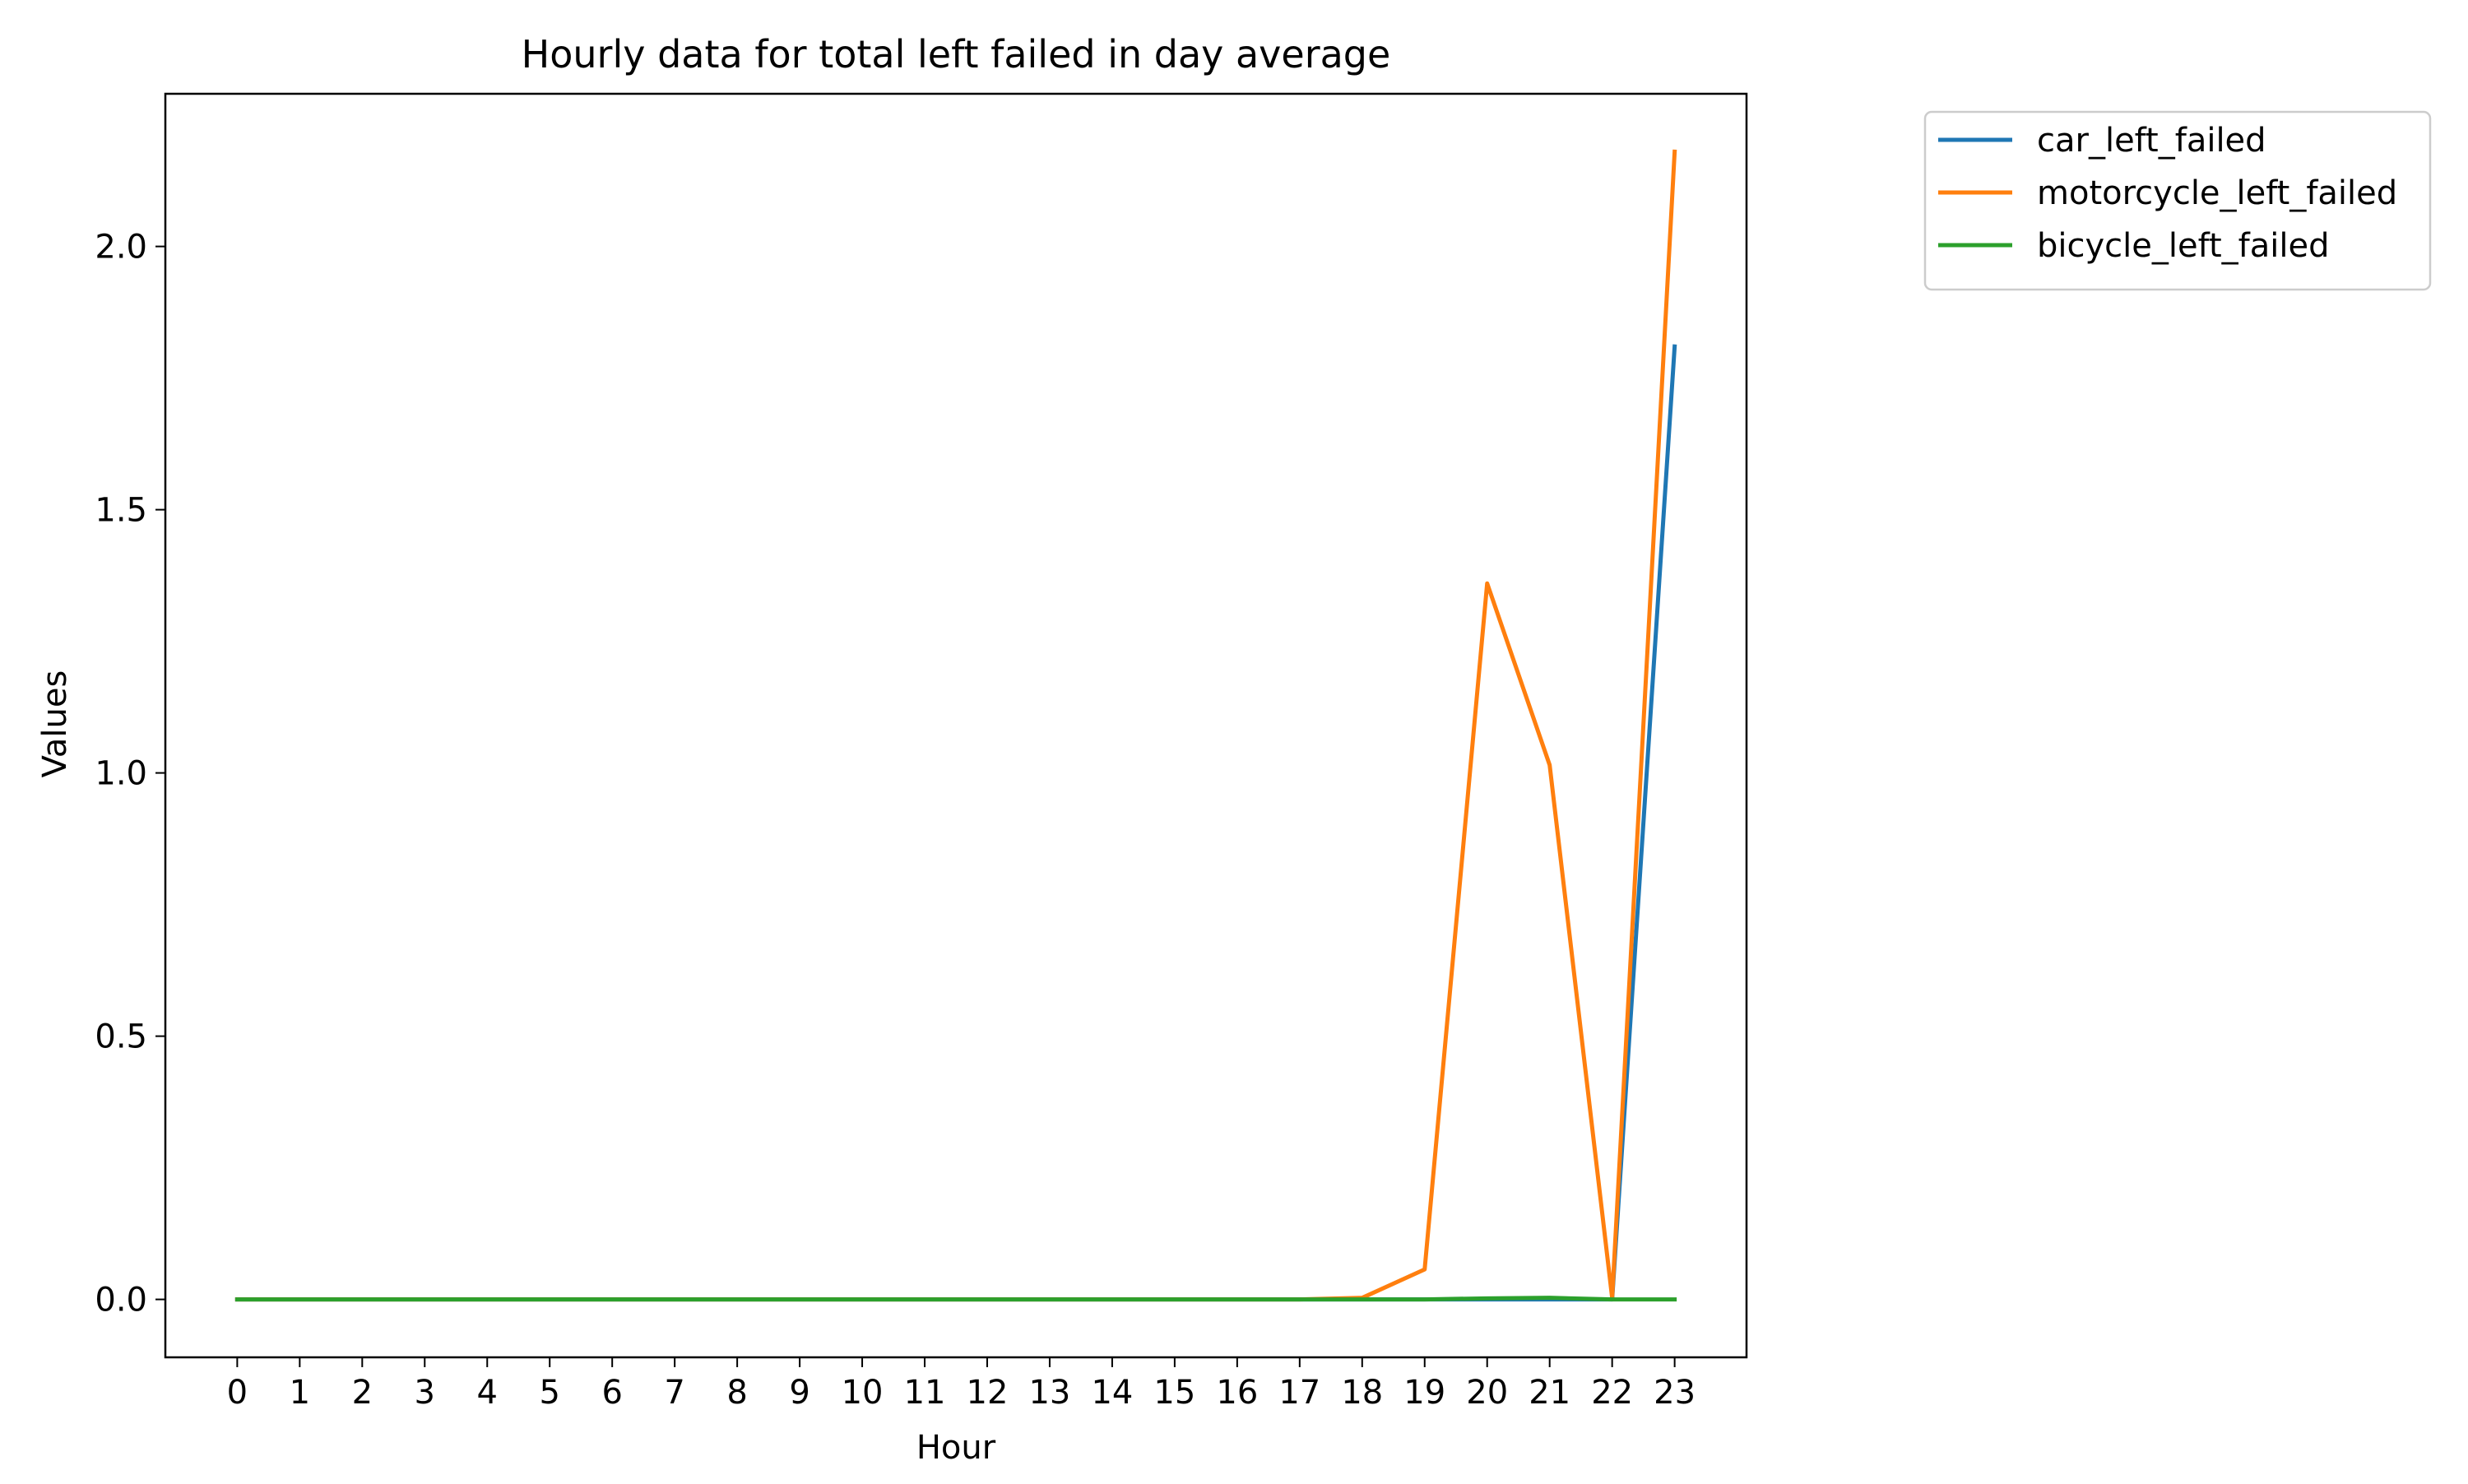  I want to click on x-tick-label: 23, so click(1675, 1393).